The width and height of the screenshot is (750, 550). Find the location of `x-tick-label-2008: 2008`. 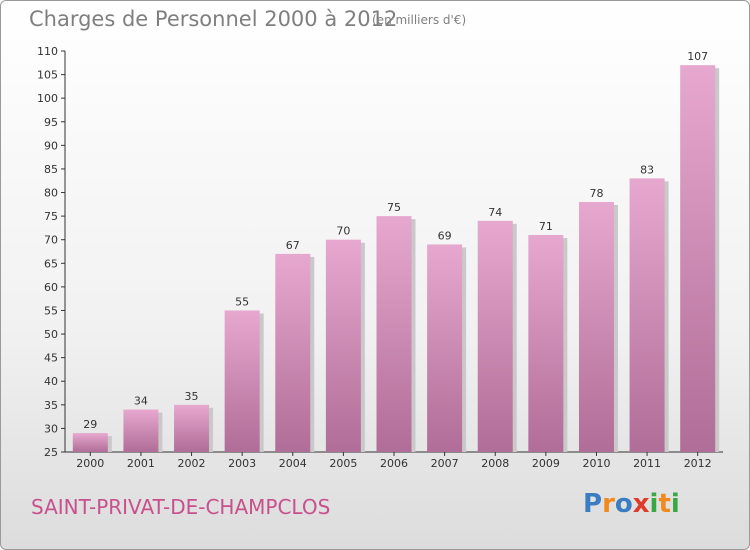

x-tick-label-2008: 2008 is located at coordinates (495, 463).